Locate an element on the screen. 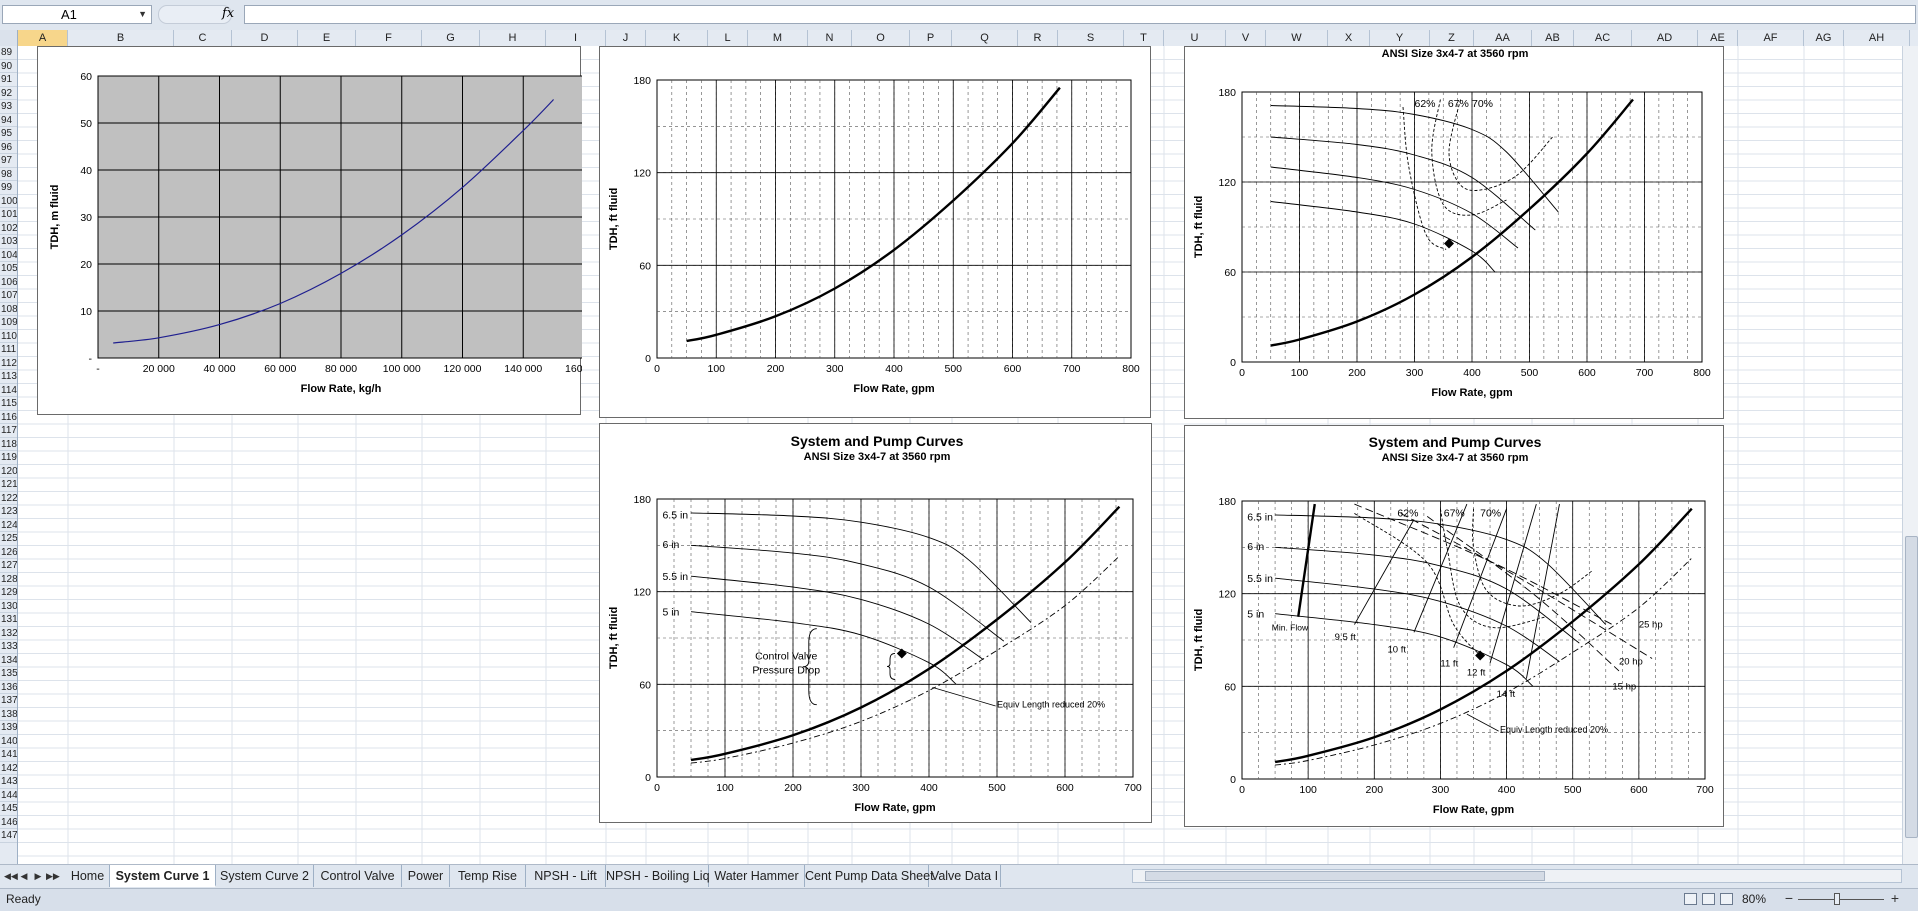  row-header: 121 is located at coordinates (9, 485).